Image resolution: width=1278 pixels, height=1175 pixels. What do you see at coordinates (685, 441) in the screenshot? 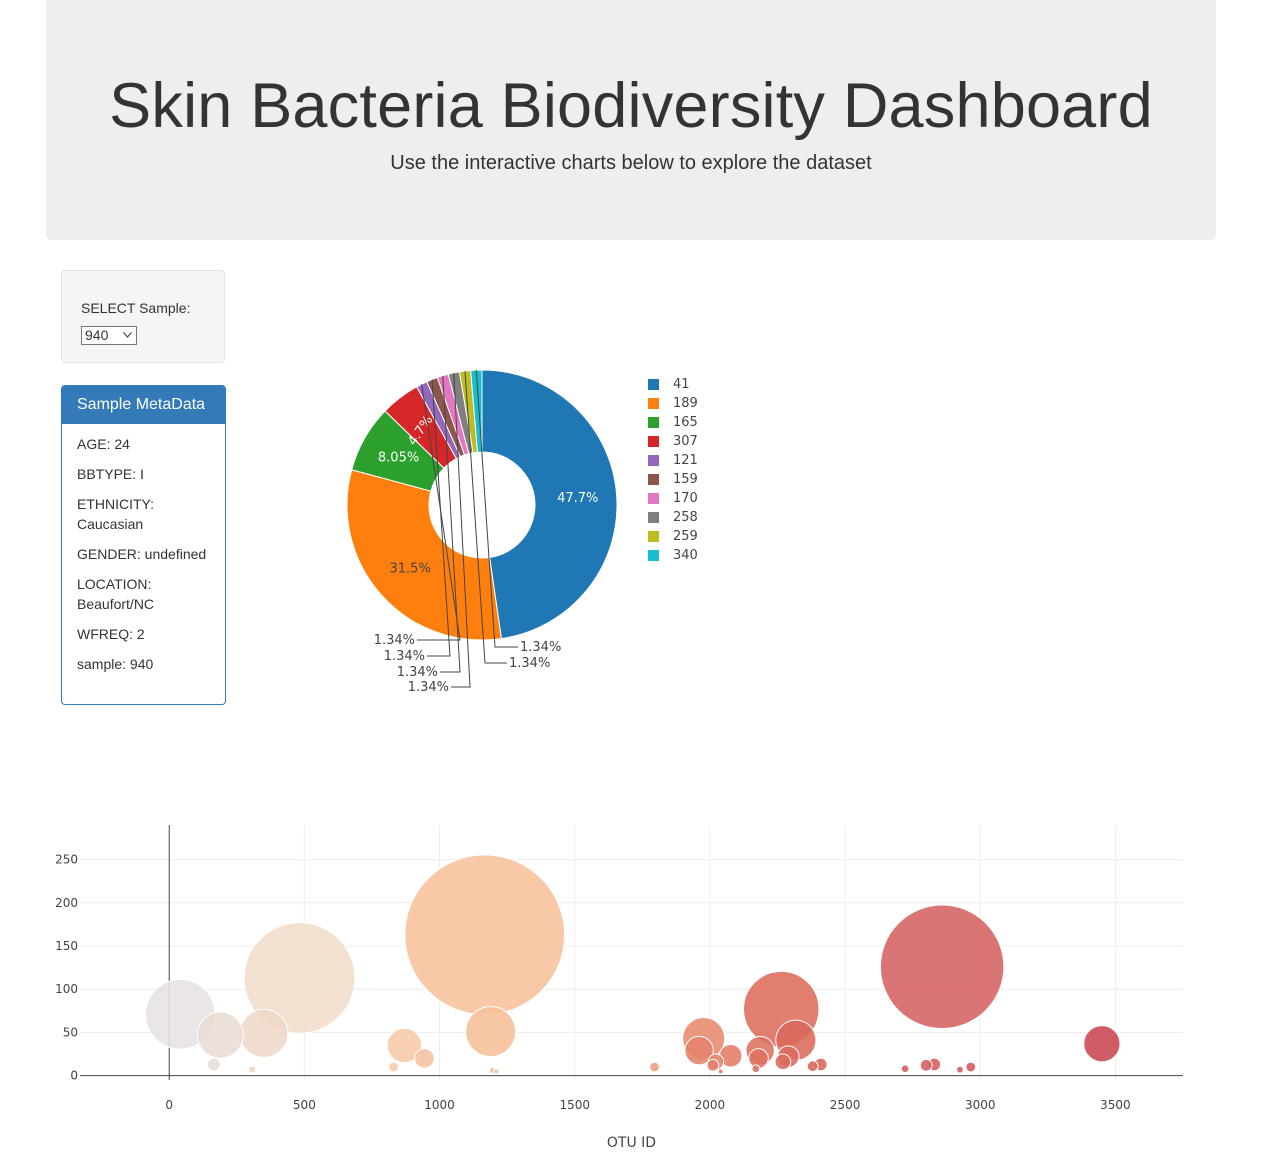
I see `legend-item: 307` at bounding box center [685, 441].